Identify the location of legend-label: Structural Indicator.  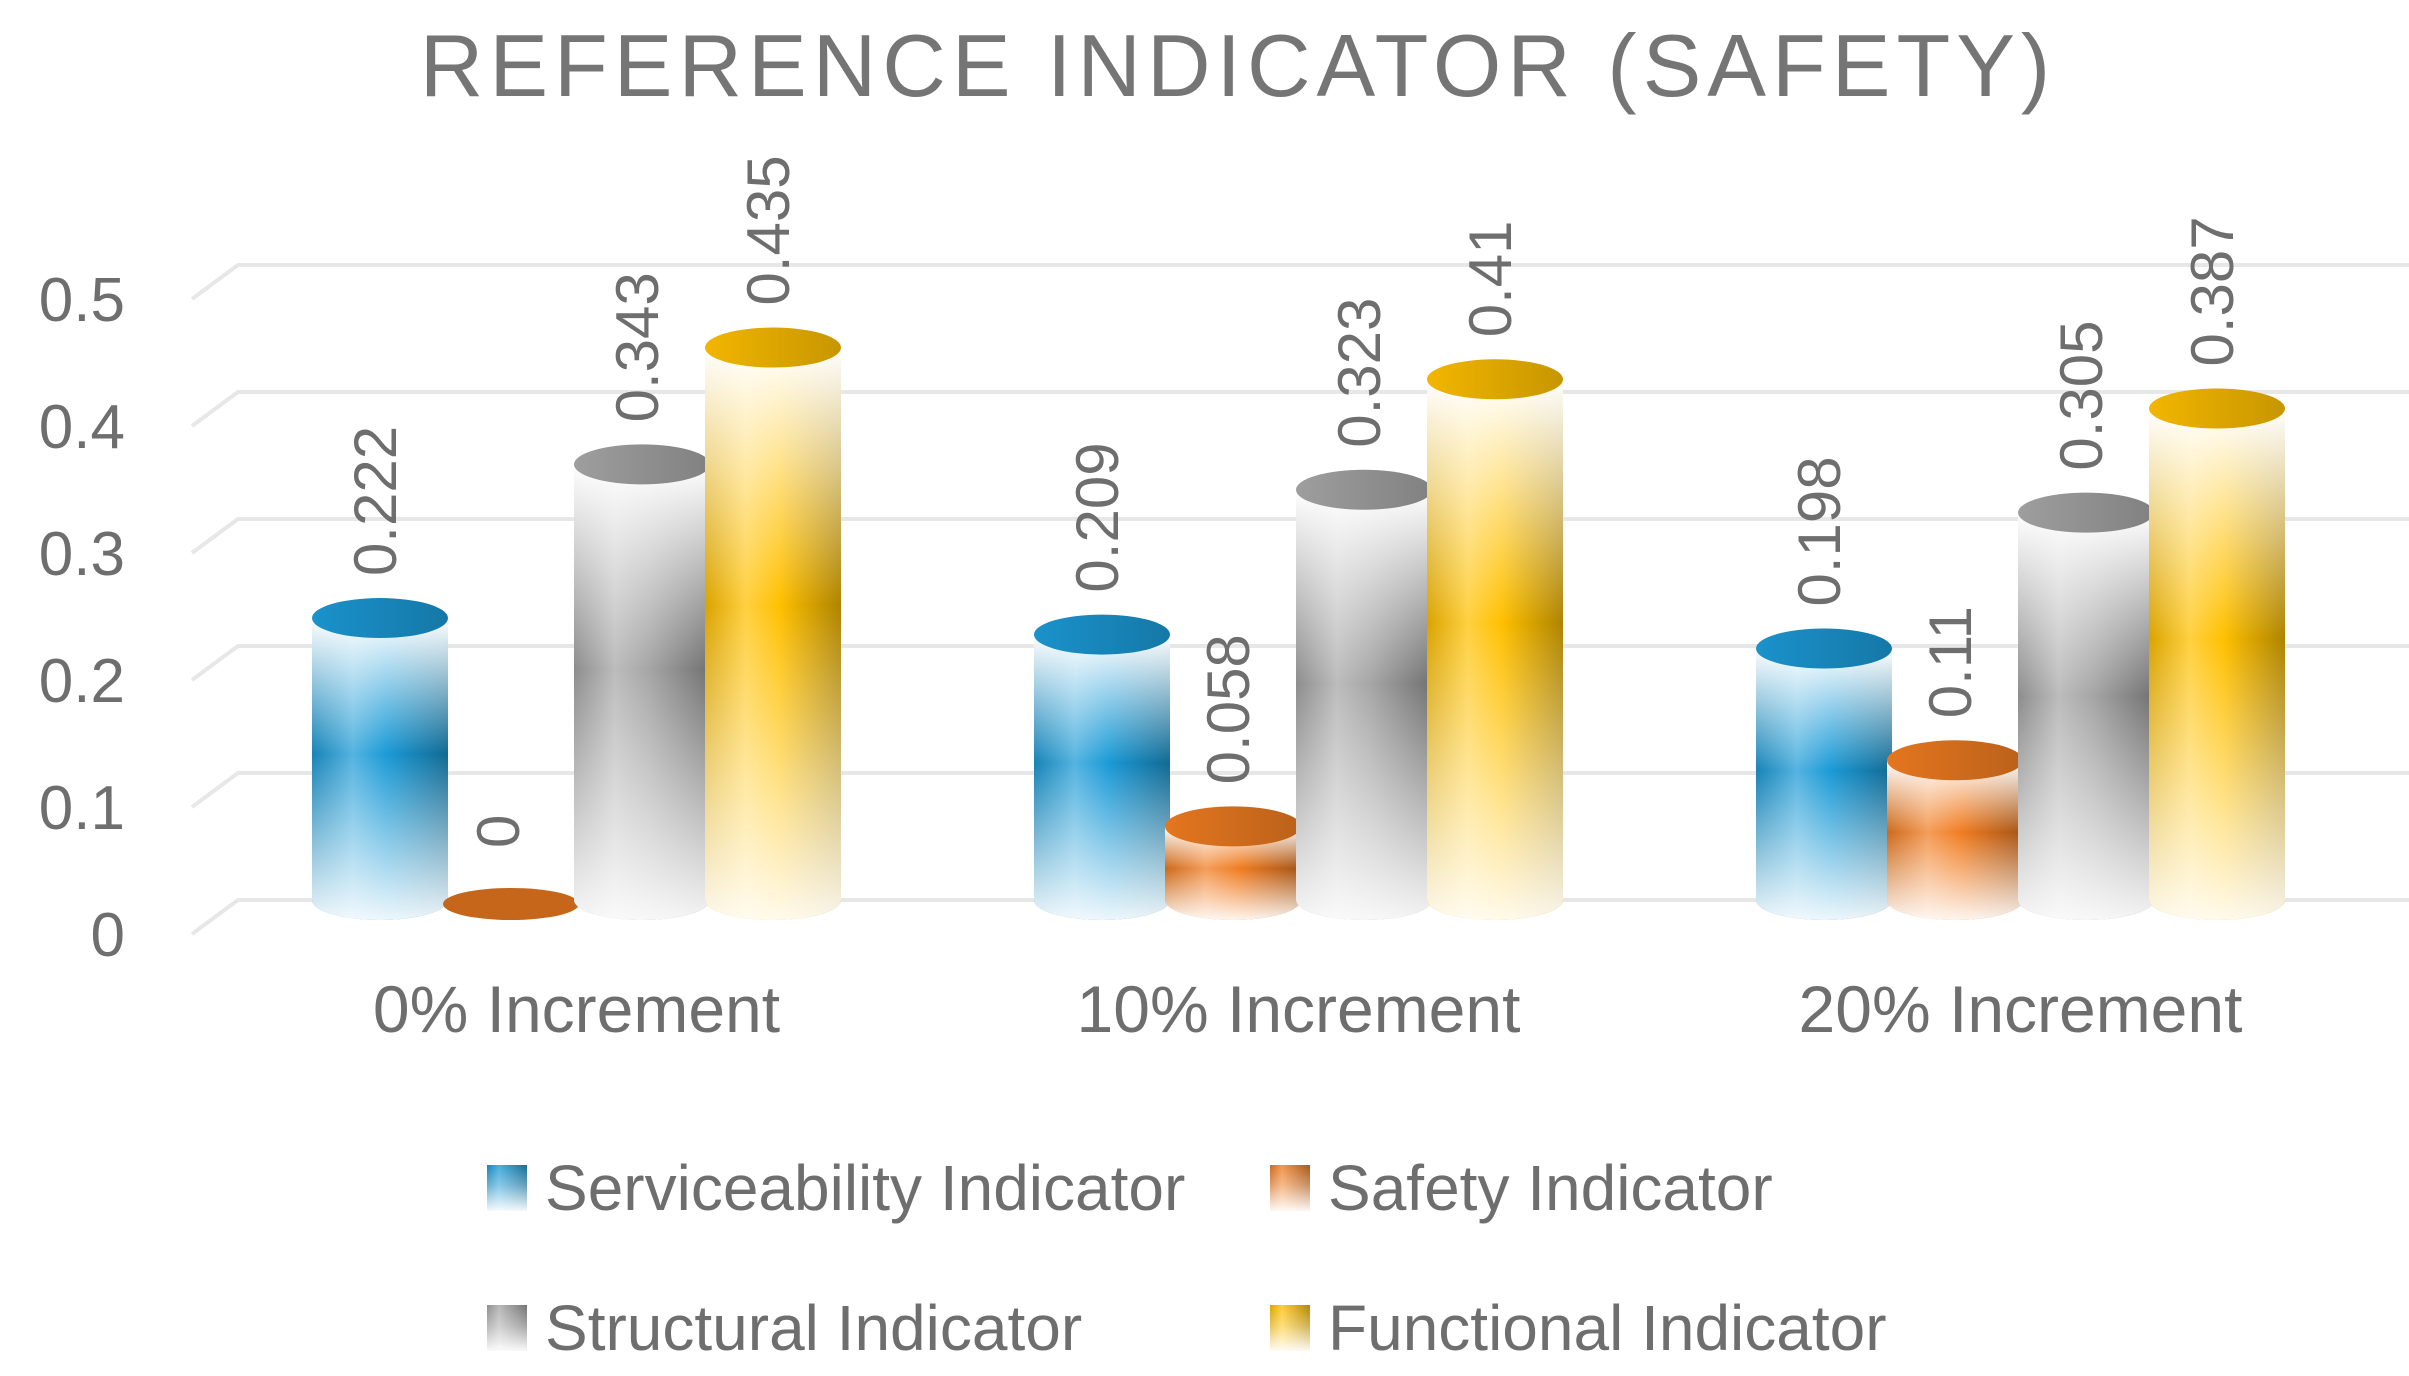
(813, 1328).